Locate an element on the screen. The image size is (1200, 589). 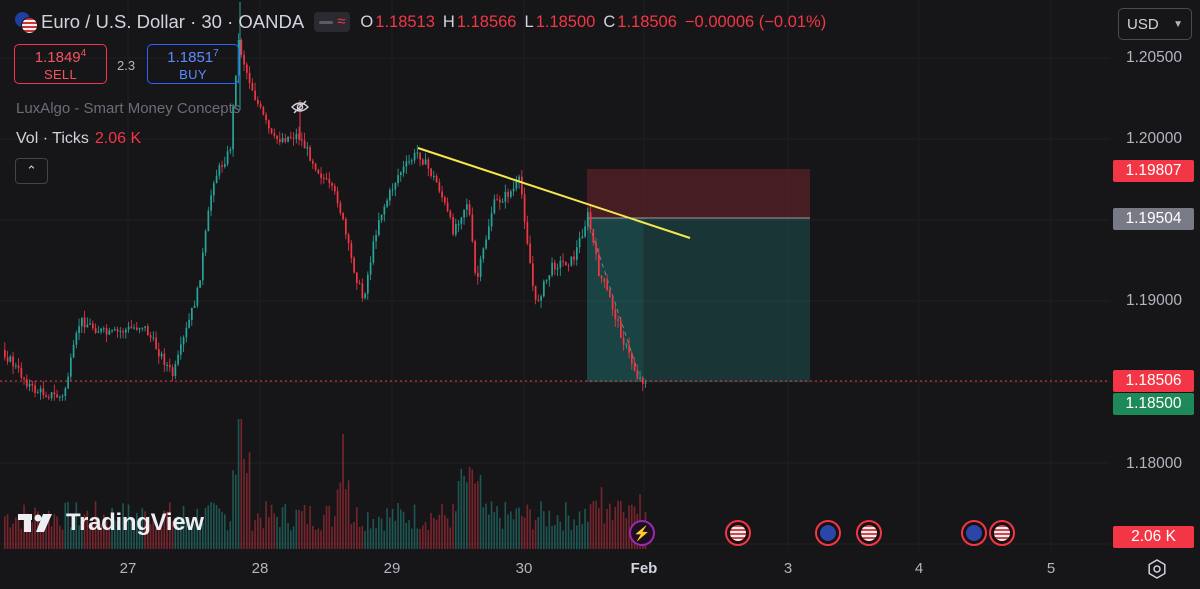
sell-button: 1.18494 SELL is located at coordinates (60, 64).